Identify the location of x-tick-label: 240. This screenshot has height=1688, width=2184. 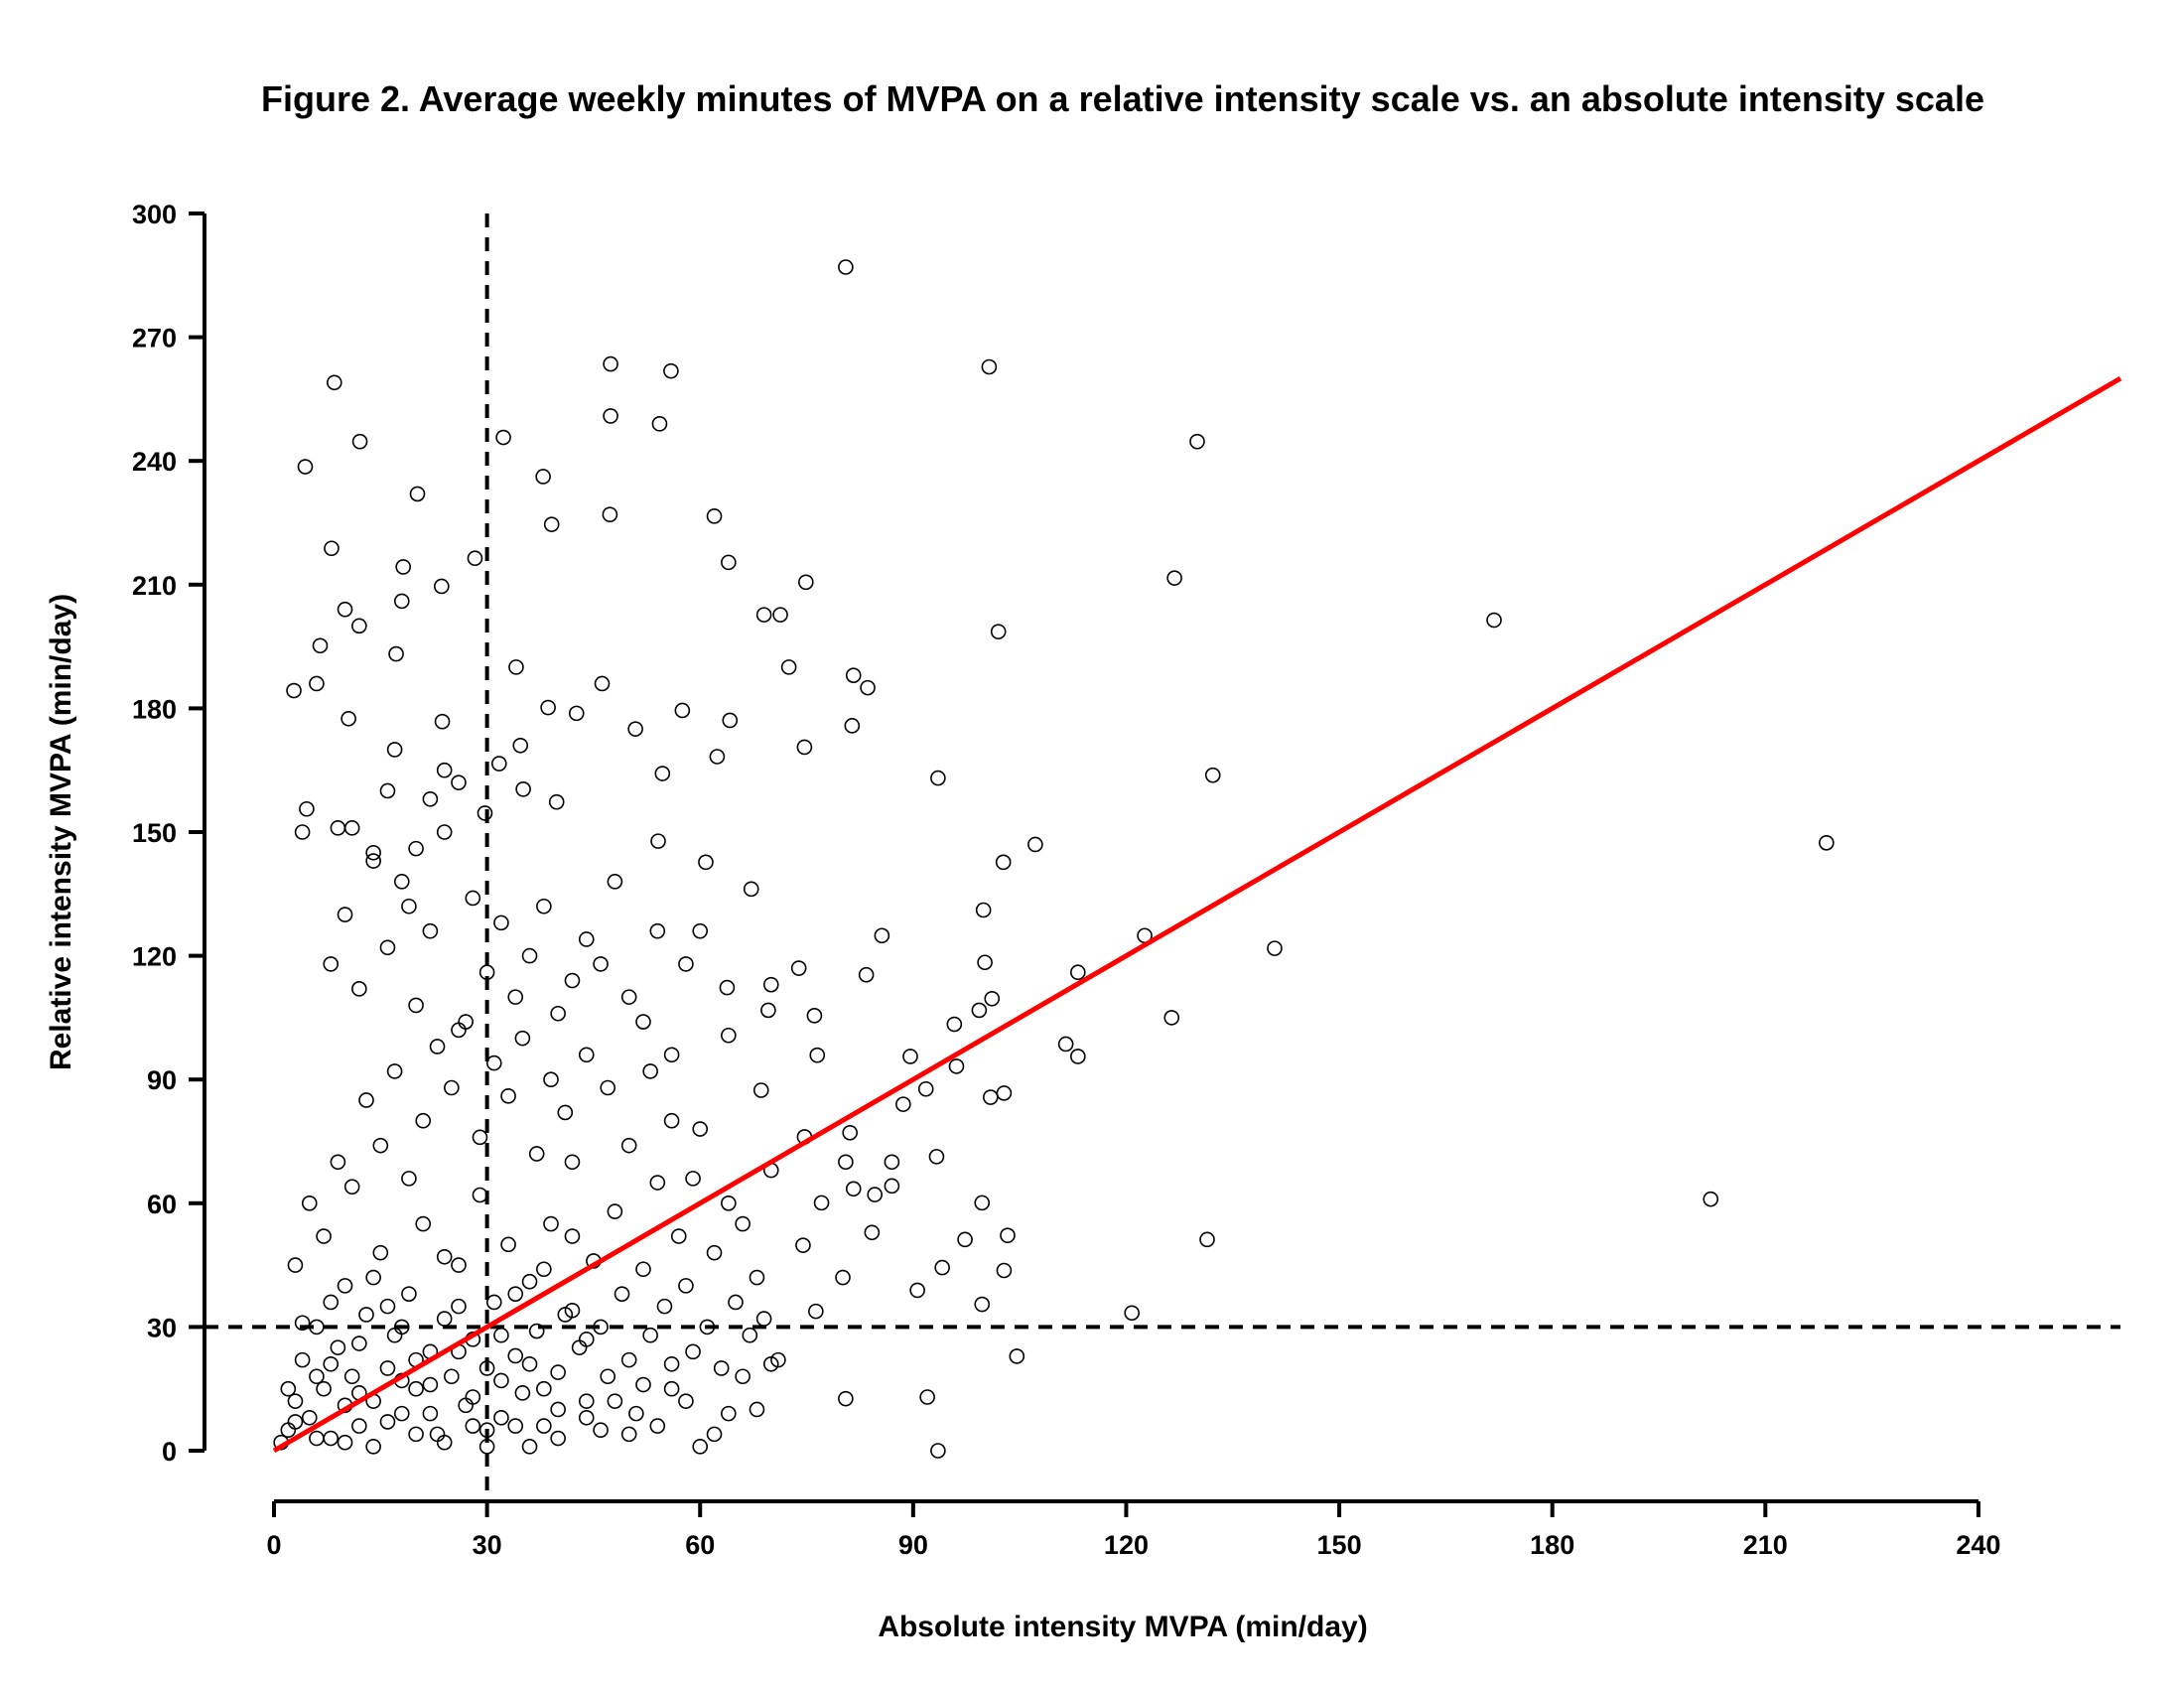
(1978, 1545).